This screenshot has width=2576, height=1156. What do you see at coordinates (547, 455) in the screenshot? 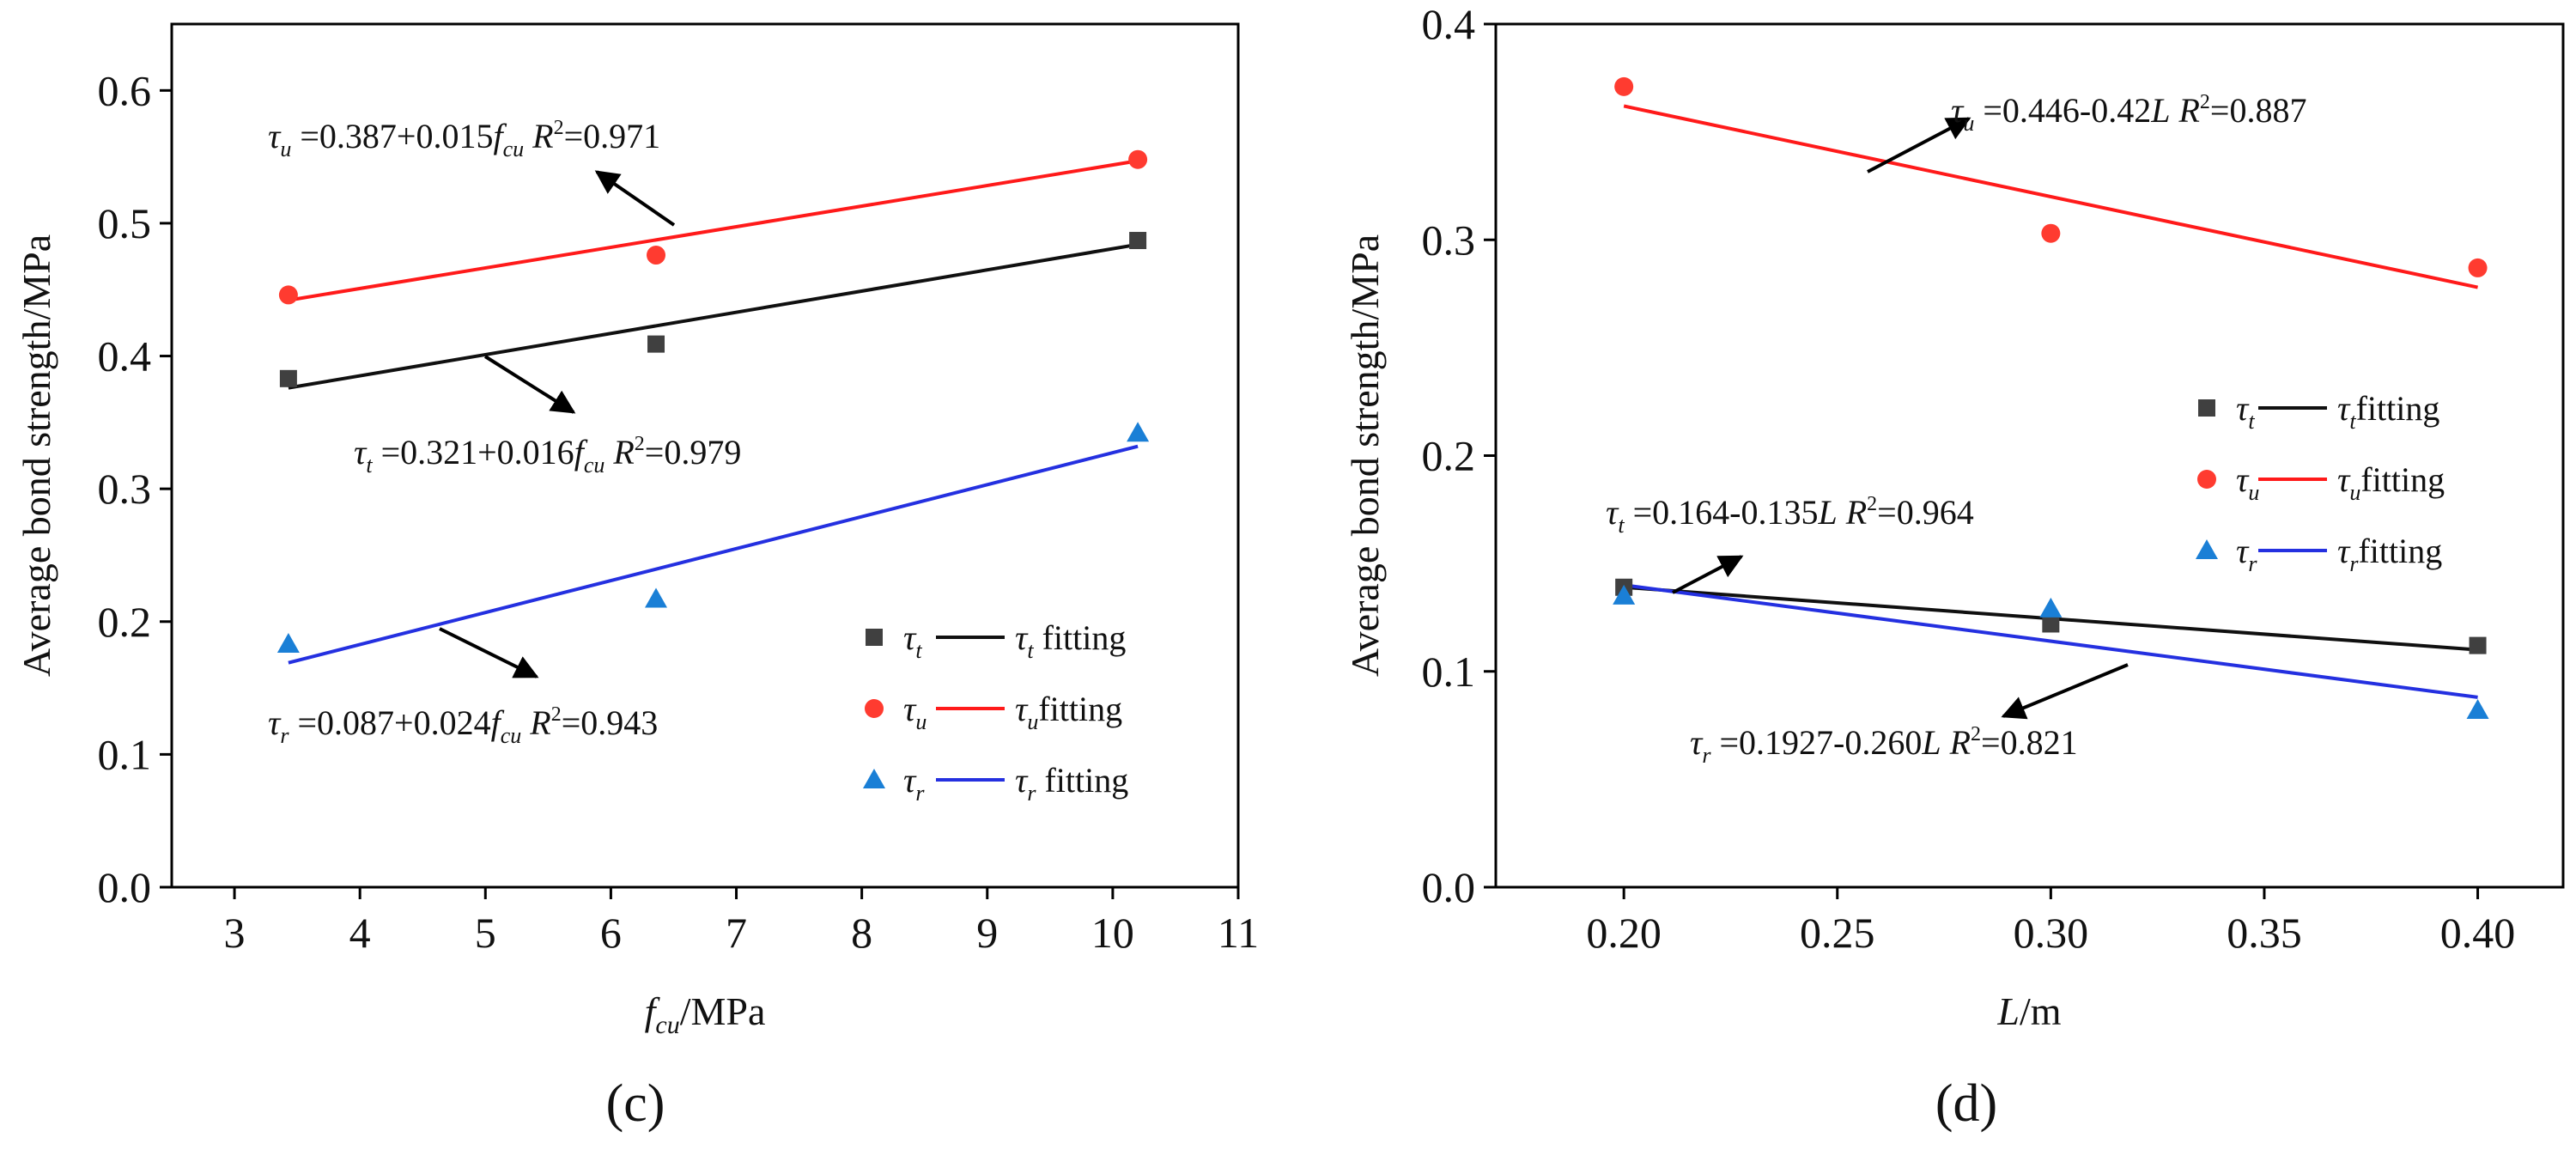
I see `fit-equation-t: τt =0.321+0.016fcu R2=0.979` at bounding box center [547, 455].